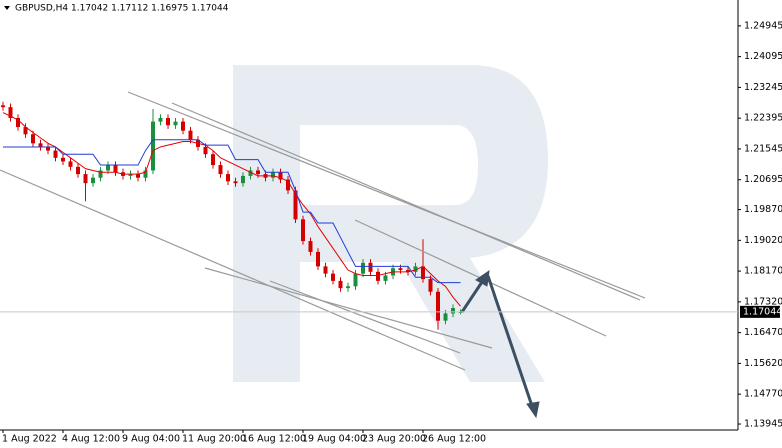 This screenshot has width=782, height=448. Describe the element at coordinates (510, 341) in the screenshot. I see `arrow-down` at that location.